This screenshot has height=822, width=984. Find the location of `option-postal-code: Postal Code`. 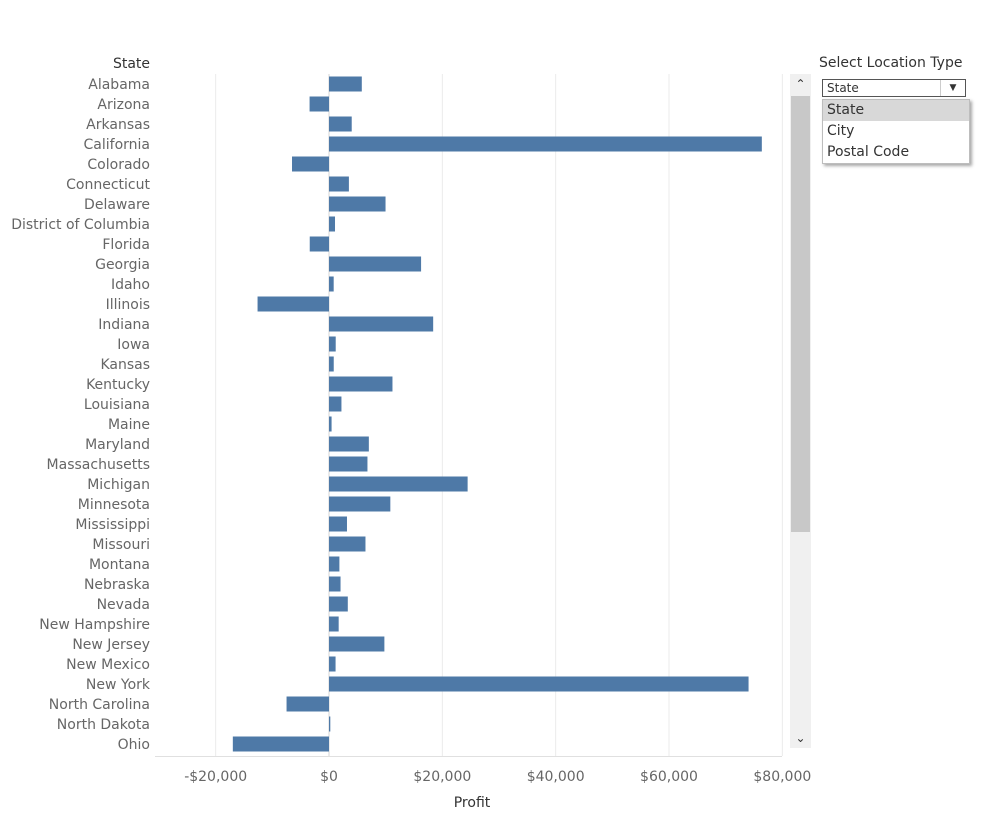

option-postal-code: Postal Code is located at coordinates (868, 152).